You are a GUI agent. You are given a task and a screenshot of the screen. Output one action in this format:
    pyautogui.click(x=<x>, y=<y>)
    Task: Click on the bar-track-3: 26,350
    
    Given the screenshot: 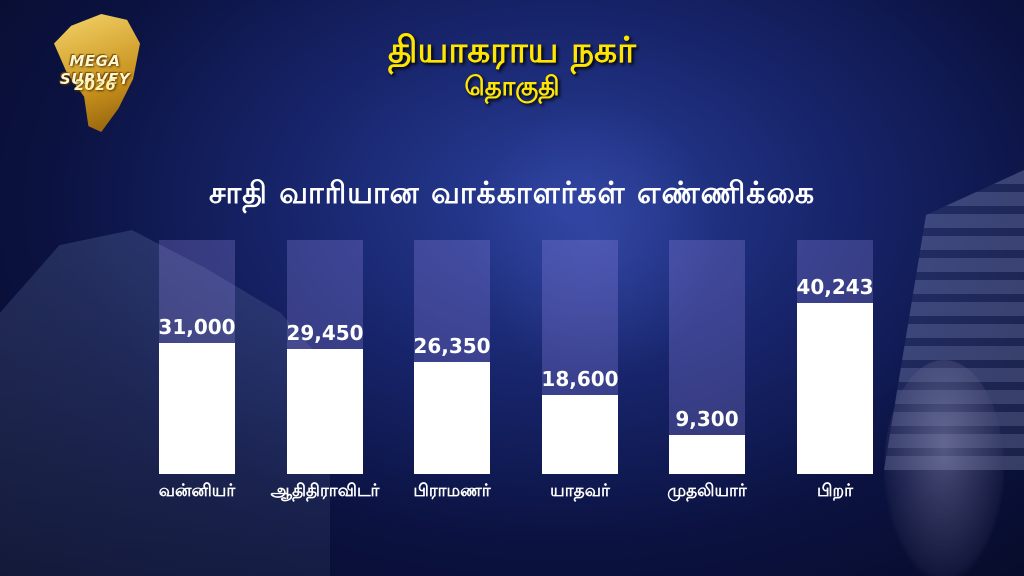 What is the action you would take?
    pyautogui.click(x=452, y=357)
    